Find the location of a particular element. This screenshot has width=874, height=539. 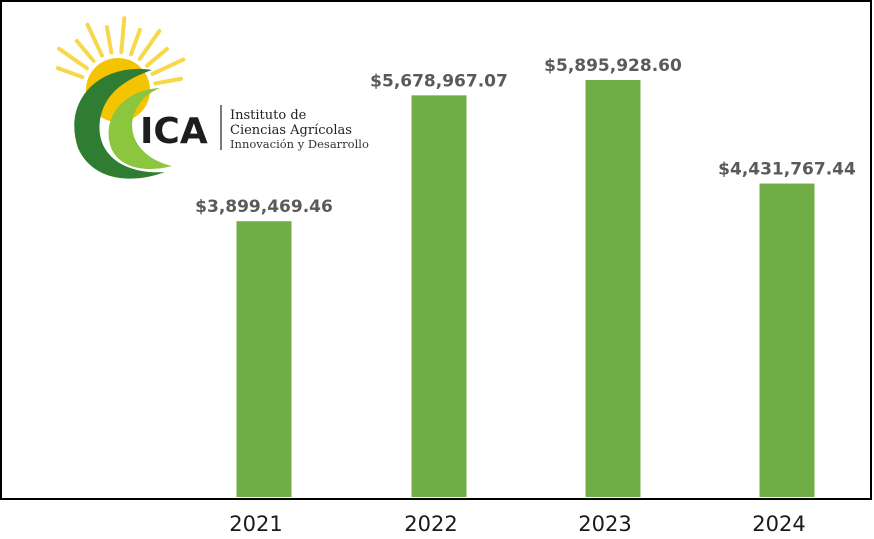

green-field-outer-icon is located at coordinates (119, 123).